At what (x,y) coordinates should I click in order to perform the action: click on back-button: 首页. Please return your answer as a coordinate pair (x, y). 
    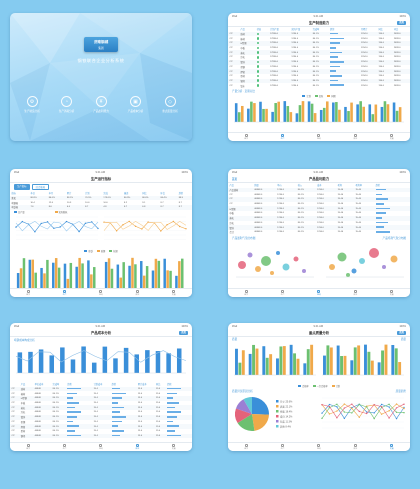
    Looking at the image, I should click on (235, 179).